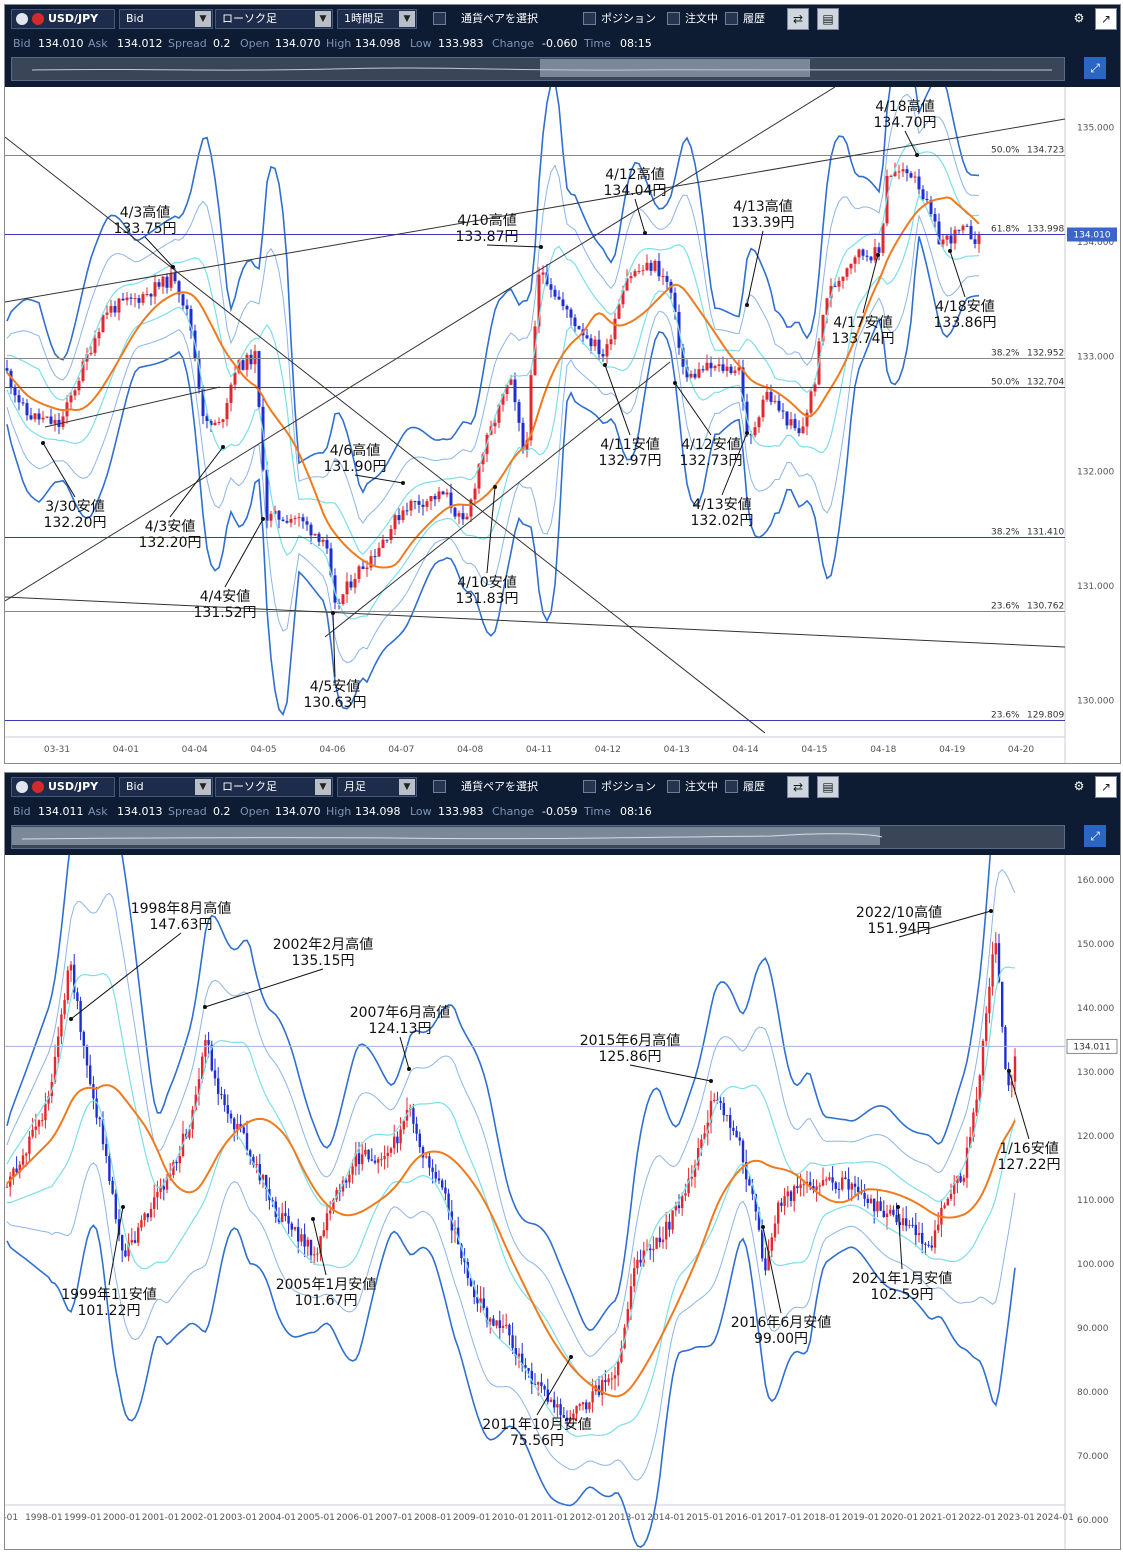 The height and width of the screenshot is (1552, 1123). Describe the element at coordinates (1093, 1457) in the screenshot. I see `y-tick-label: 70.000` at that location.